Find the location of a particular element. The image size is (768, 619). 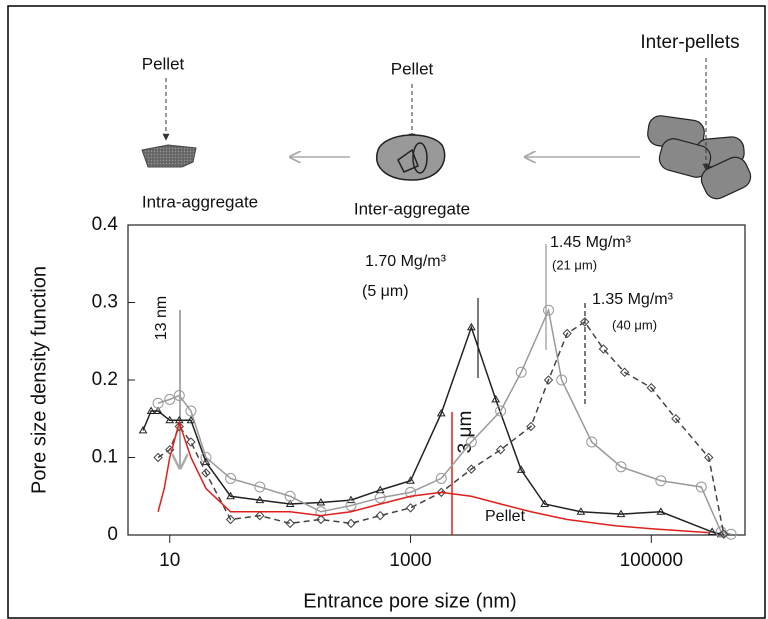

annotation: Pellet is located at coordinates (505, 516).